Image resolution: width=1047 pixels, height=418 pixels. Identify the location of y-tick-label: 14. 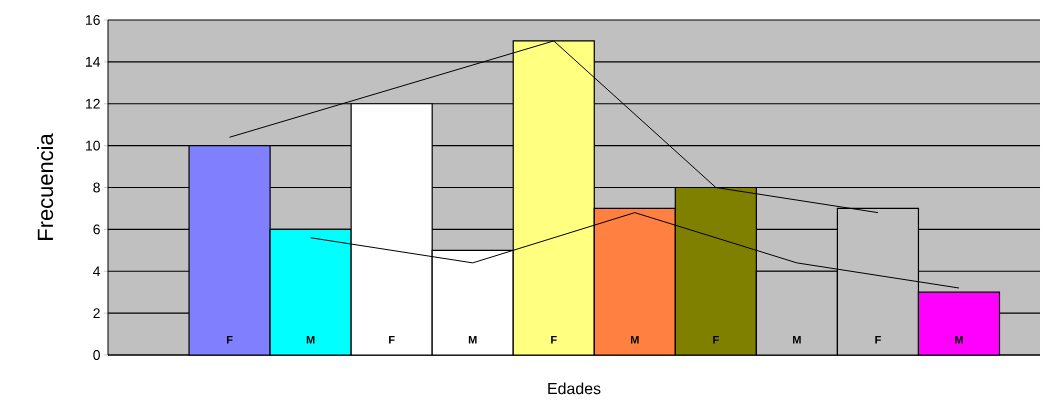
(93, 62).